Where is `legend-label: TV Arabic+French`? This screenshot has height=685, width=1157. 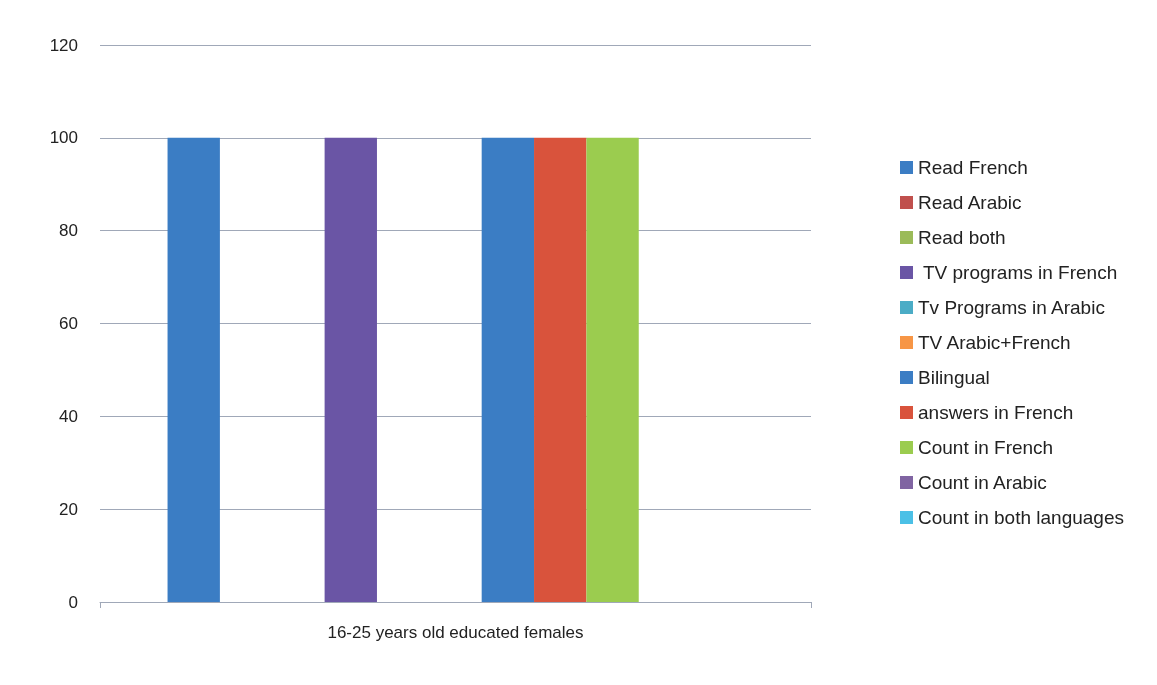 legend-label: TV Arabic+French is located at coordinates (994, 342).